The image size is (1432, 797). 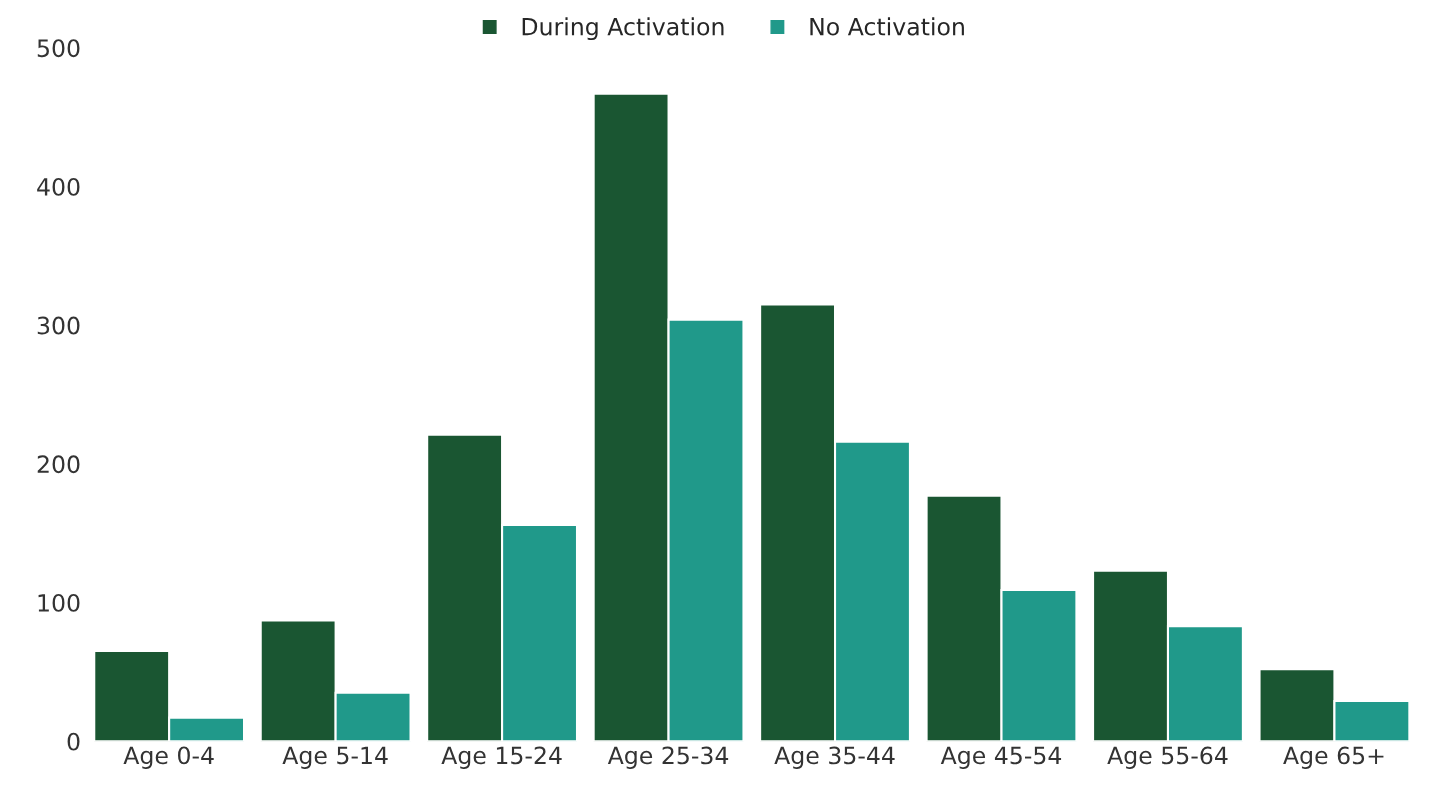 What do you see at coordinates (887, 26) in the screenshot?
I see `legend-label: No Activation` at bounding box center [887, 26].